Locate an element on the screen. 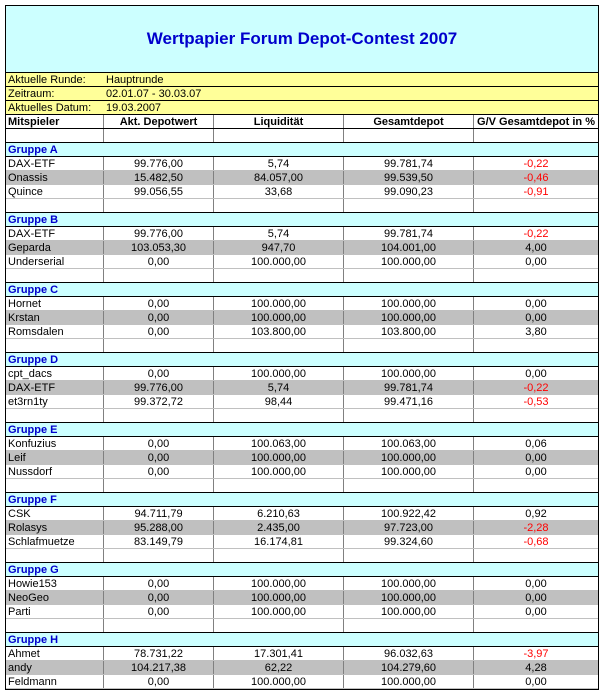 The height and width of the screenshot is (695, 601). cell: 0,06 is located at coordinates (536, 444).